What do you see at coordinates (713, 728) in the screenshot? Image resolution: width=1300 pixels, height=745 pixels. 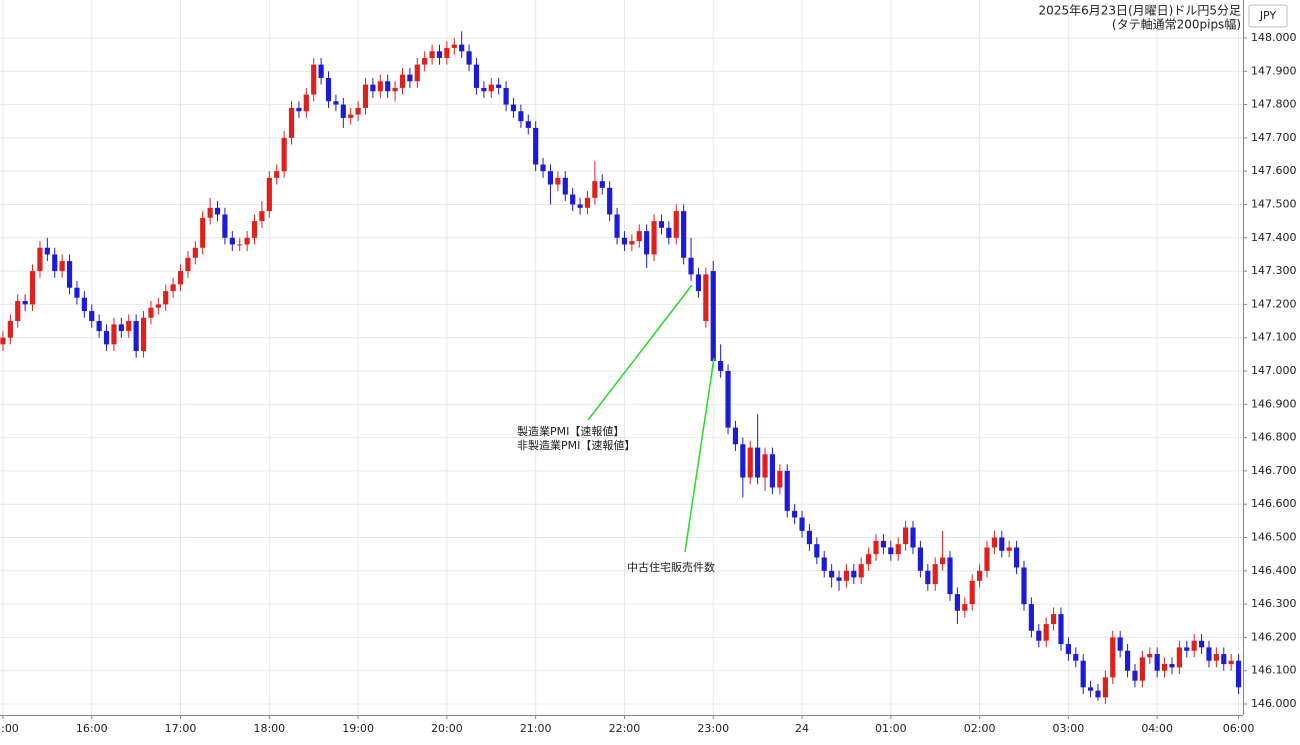 I see `x-tick-label: 23:00` at bounding box center [713, 728].